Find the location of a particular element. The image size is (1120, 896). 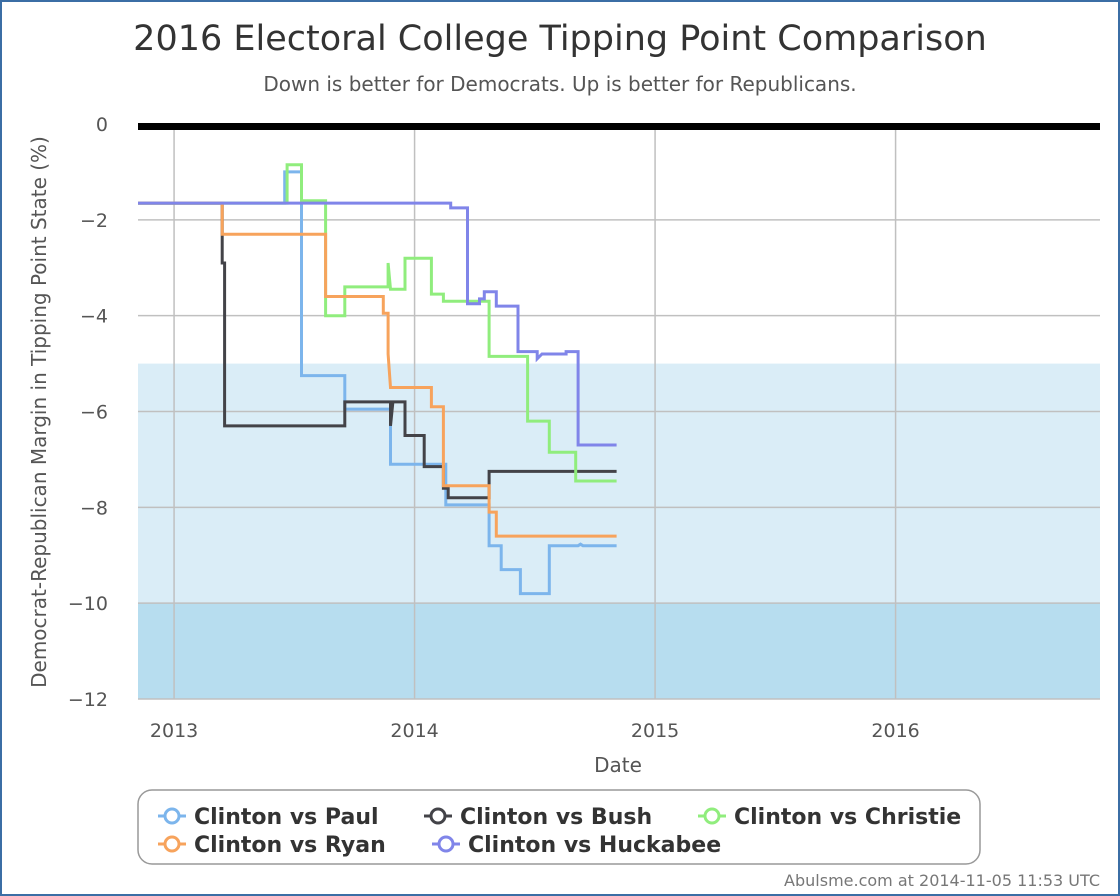

x-tick-label-2: 2015 is located at coordinates (655, 731).